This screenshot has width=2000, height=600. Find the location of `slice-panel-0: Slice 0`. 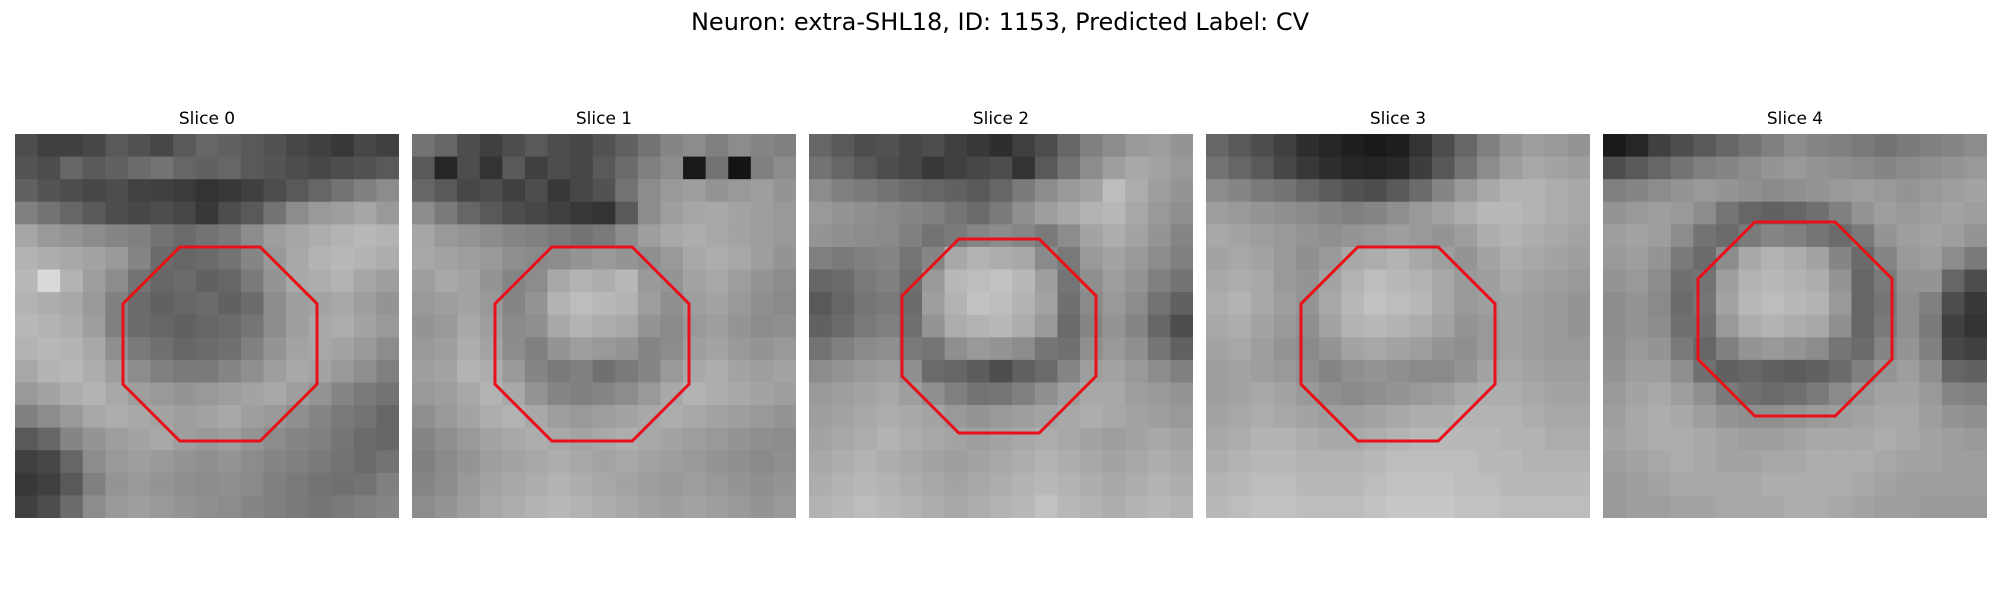

slice-panel-0: Slice 0 is located at coordinates (207, 313).